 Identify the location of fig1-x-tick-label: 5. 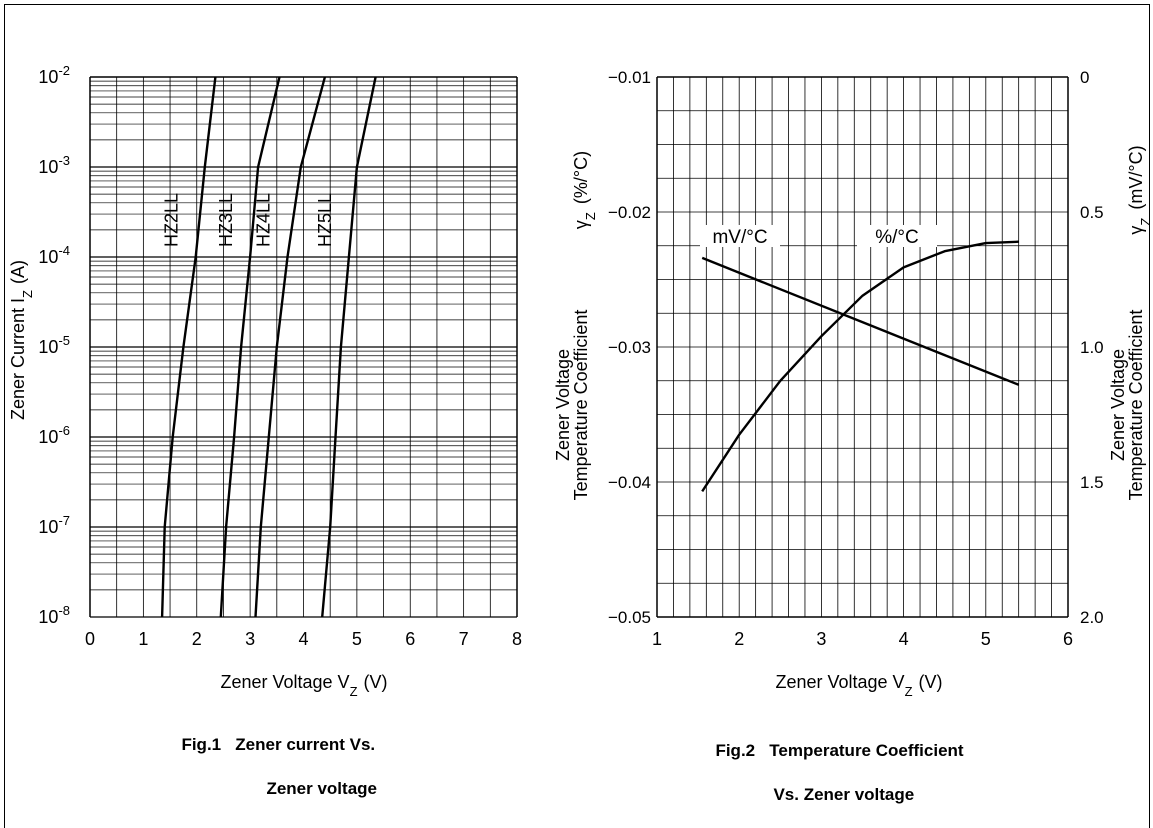
(357, 639).